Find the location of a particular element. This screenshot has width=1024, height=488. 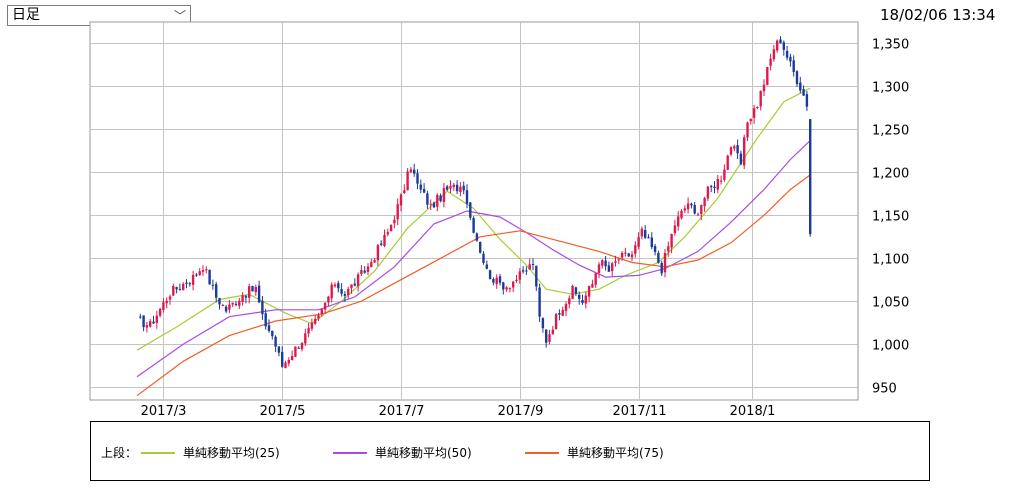

chevron-down-icon: ﹀ is located at coordinates (179, 16).